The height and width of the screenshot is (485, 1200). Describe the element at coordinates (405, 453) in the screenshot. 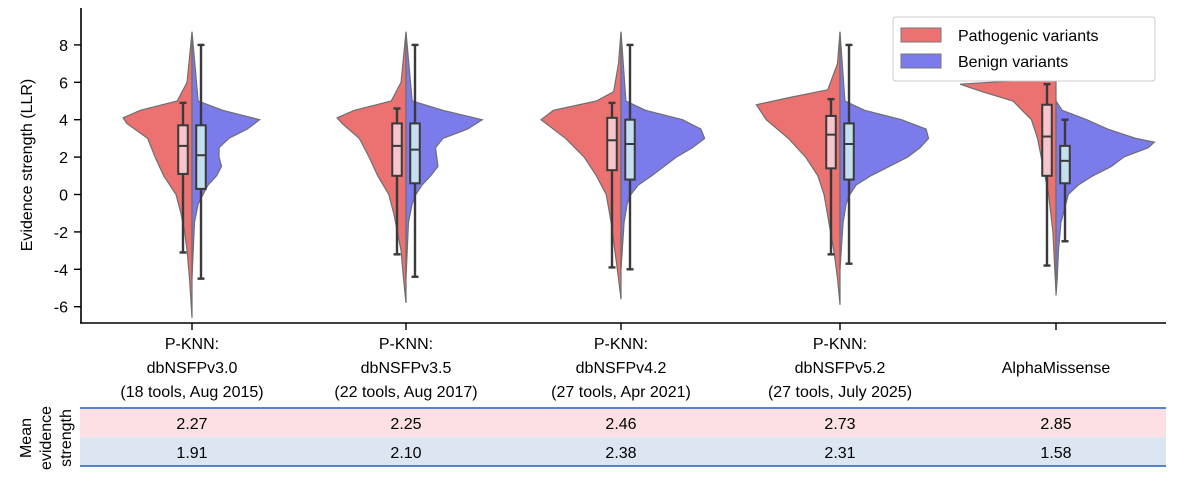

I see `table-cell-benign-mean: 2.10` at that location.